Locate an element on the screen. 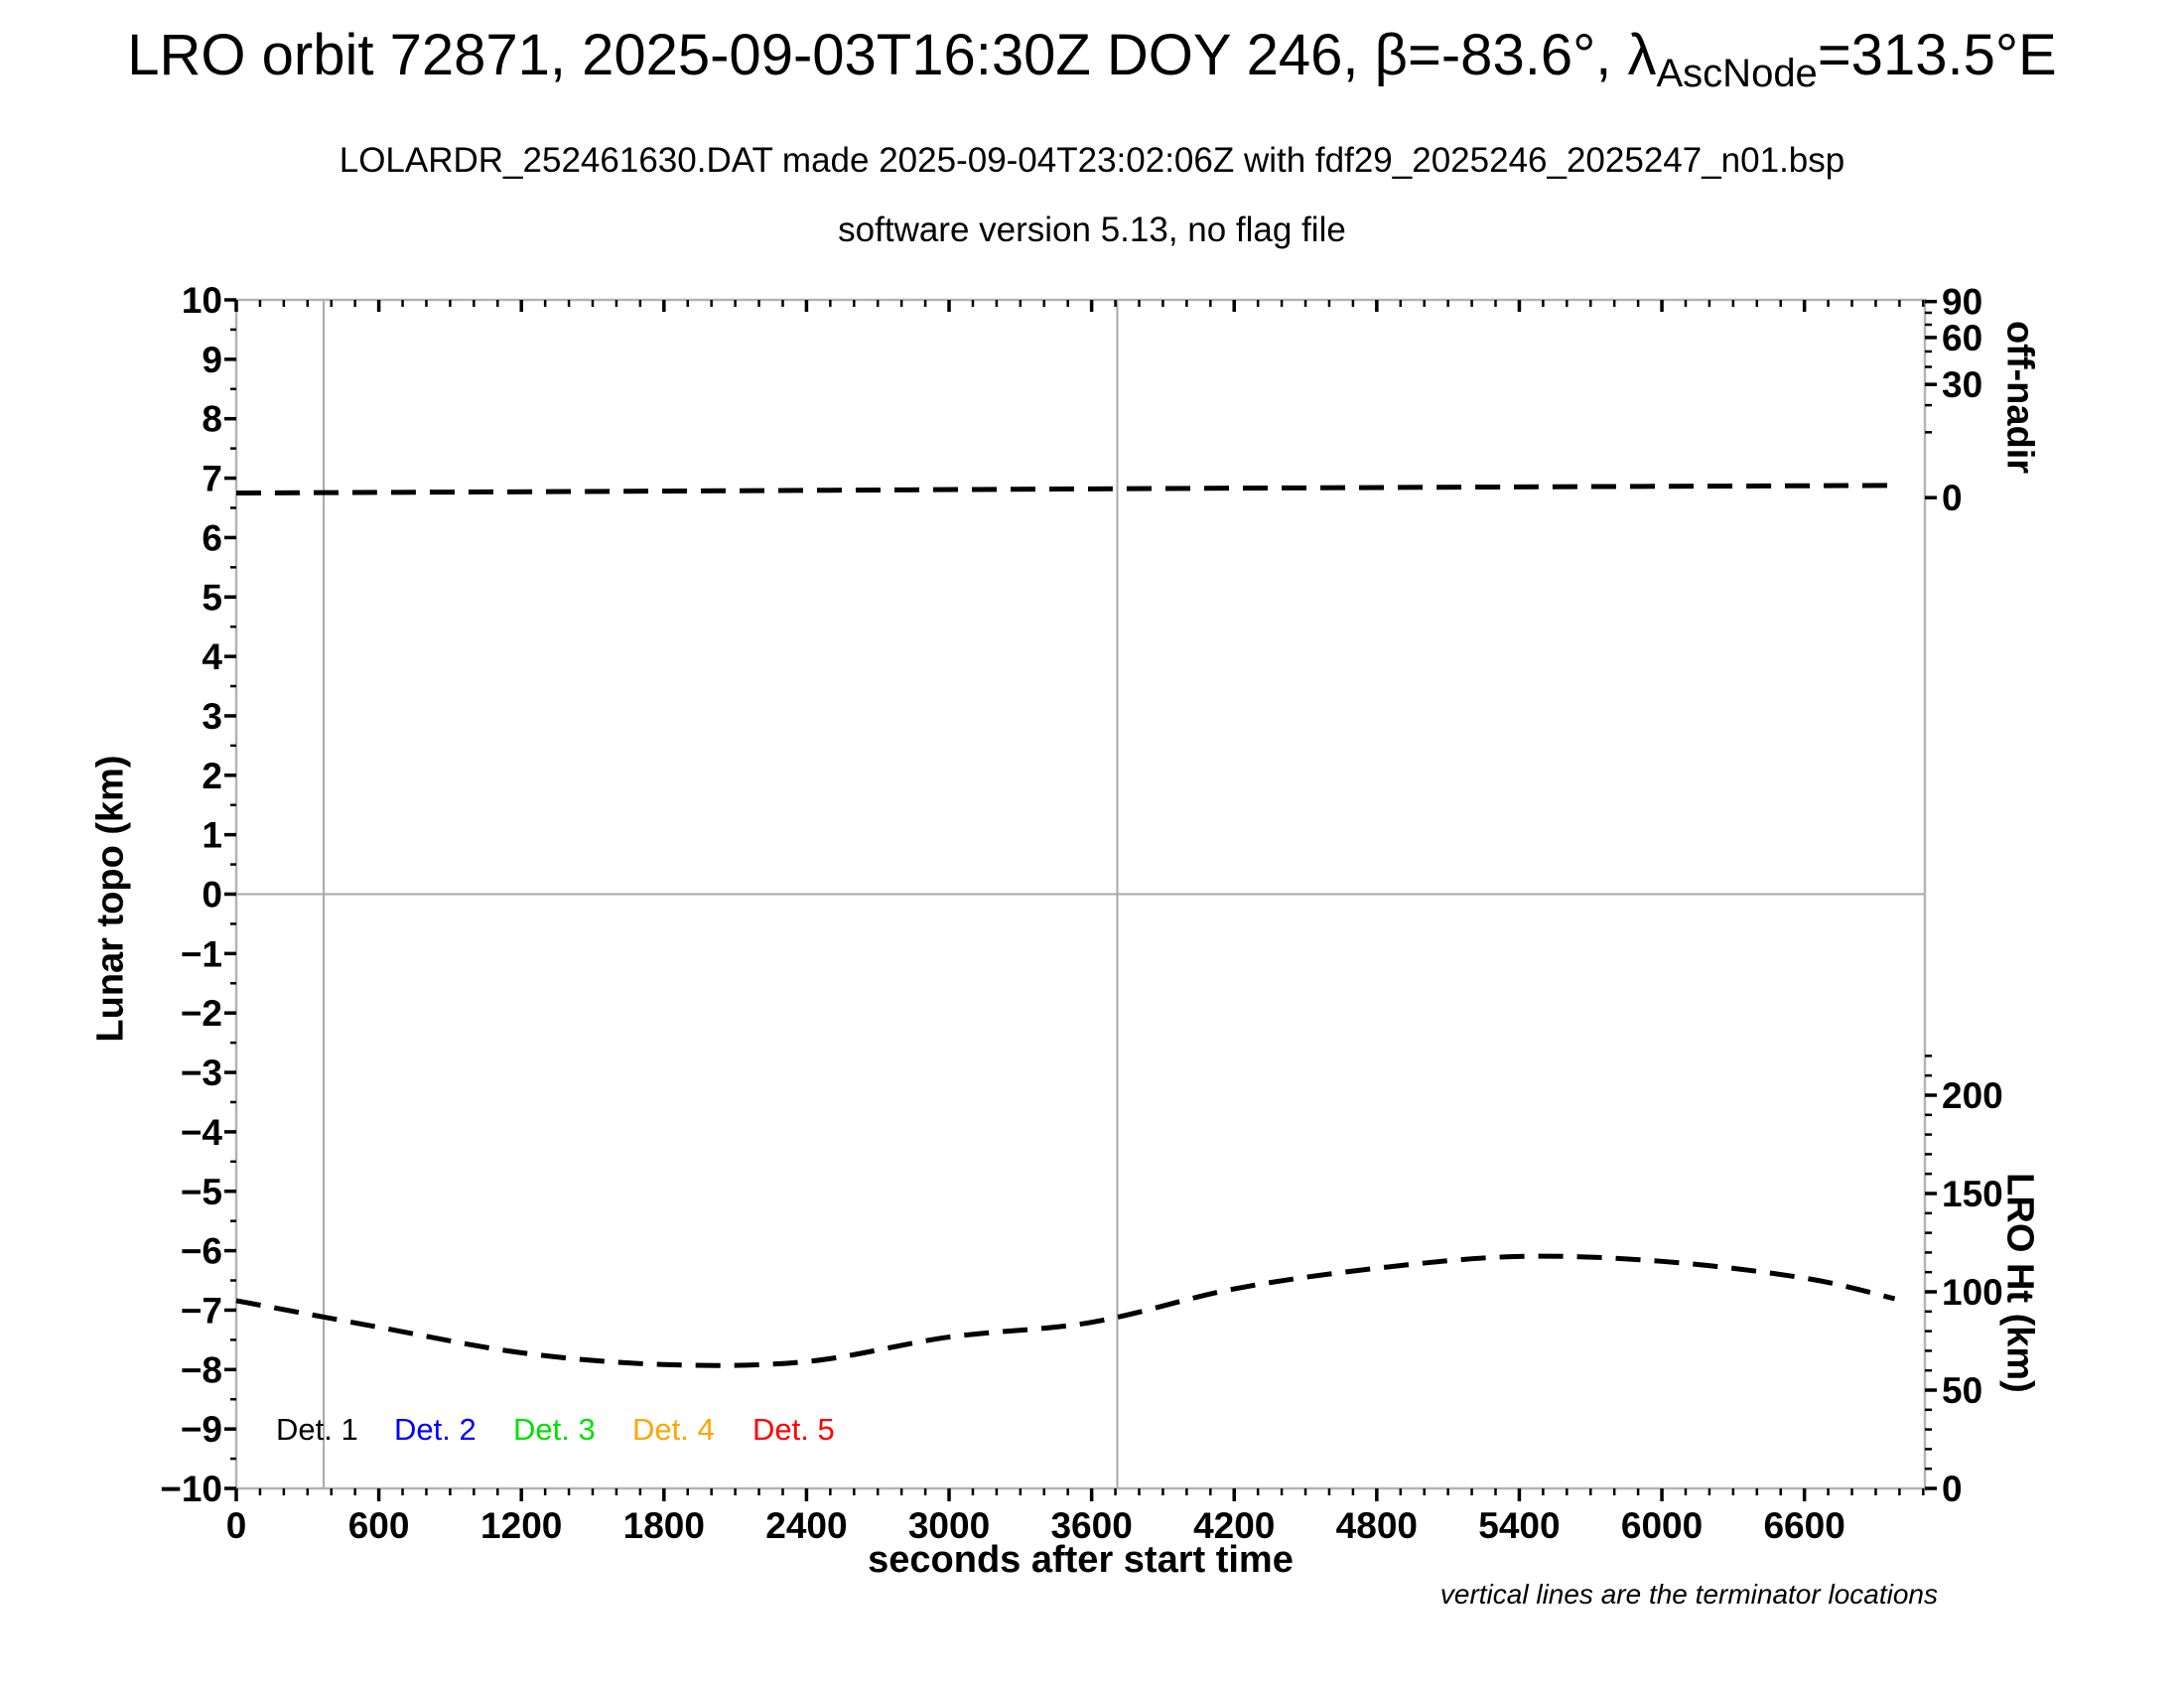 This screenshot has height=1688, width=2184. svg-text: −9 is located at coordinates (201, 1429).